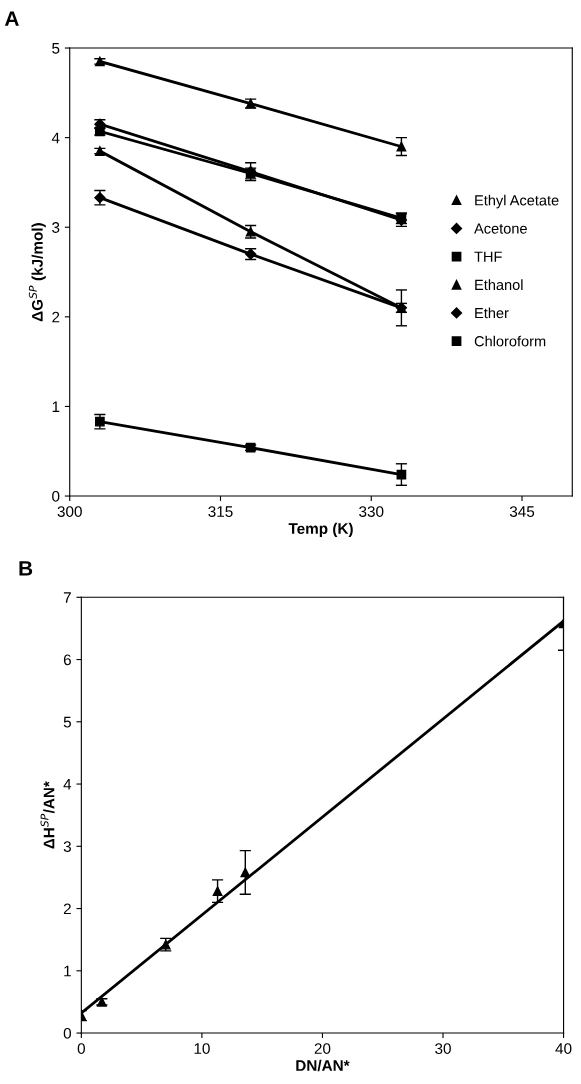  I want to click on chart-title: A, so click(11, 18).